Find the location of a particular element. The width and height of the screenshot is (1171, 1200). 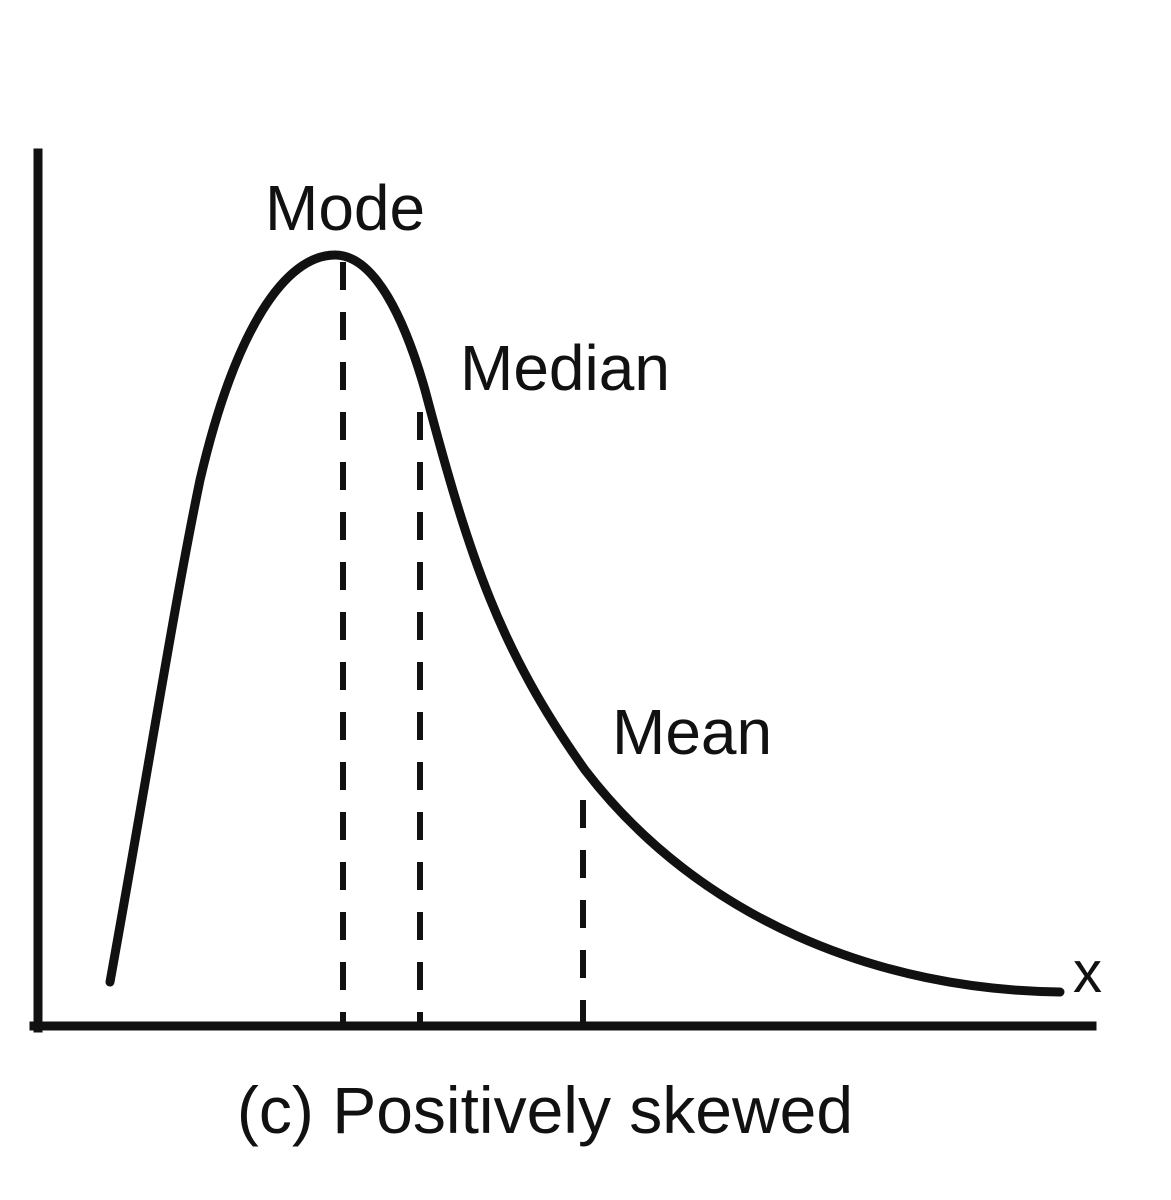

diagram-caption: (c) Positively skewed is located at coordinates (545, 1110).